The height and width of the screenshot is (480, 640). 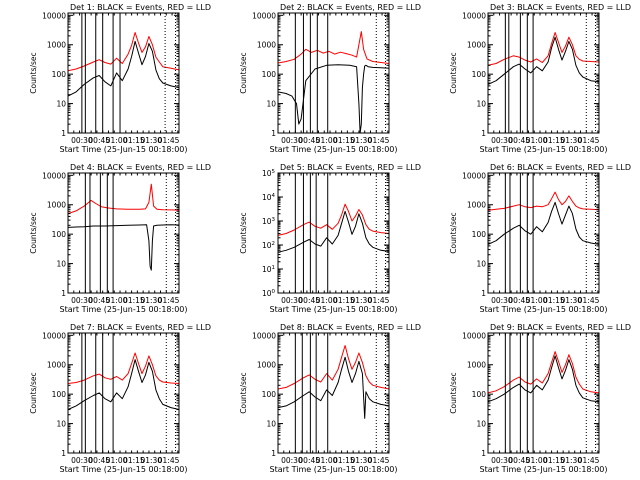 What do you see at coordinates (350, 327) in the screenshot?
I see `chart-title: Det 8: BLACK = Events, RED = LLD` at bounding box center [350, 327].